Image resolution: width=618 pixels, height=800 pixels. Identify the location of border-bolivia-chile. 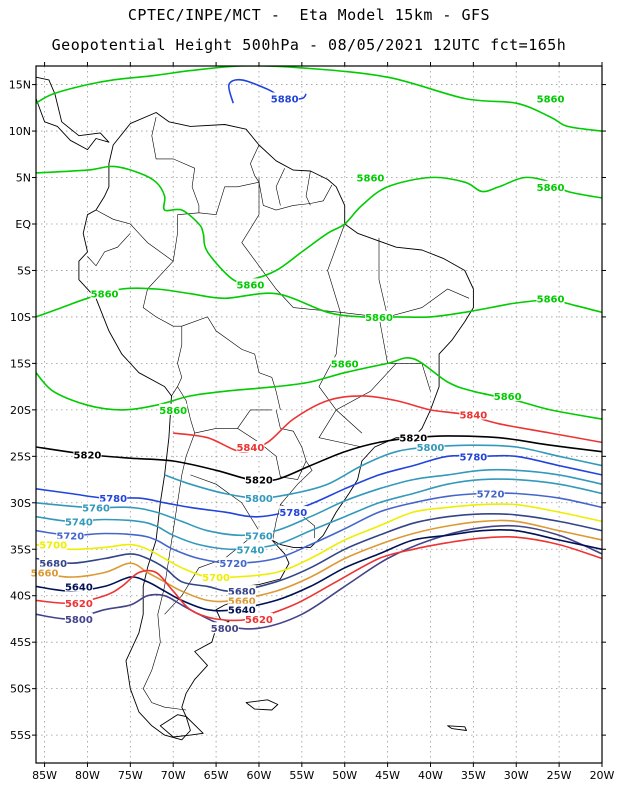
(186, 410).